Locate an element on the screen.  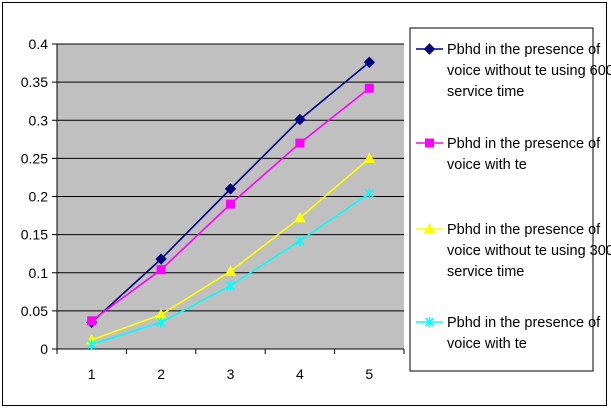
x-tick-label: 1 is located at coordinates (92, 374).